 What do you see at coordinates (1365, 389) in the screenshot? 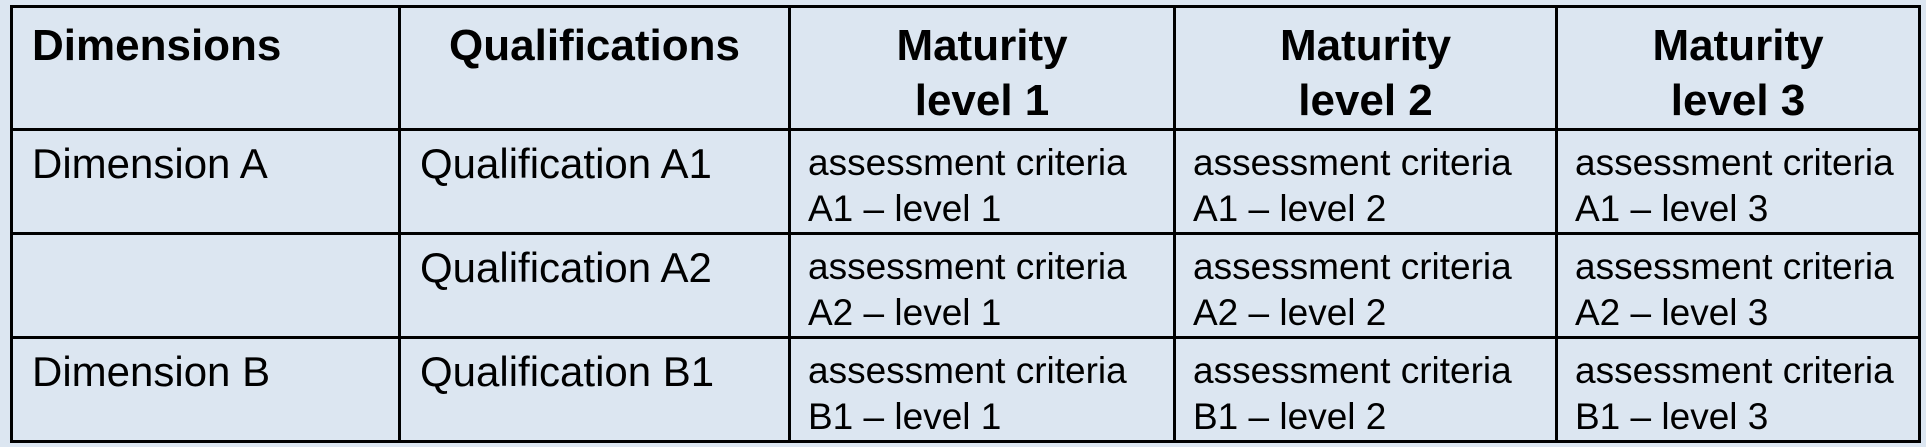
I see `criteria-cell-level-2: assessment criteria B1 – level 2` at bounding box center [1365, 389].